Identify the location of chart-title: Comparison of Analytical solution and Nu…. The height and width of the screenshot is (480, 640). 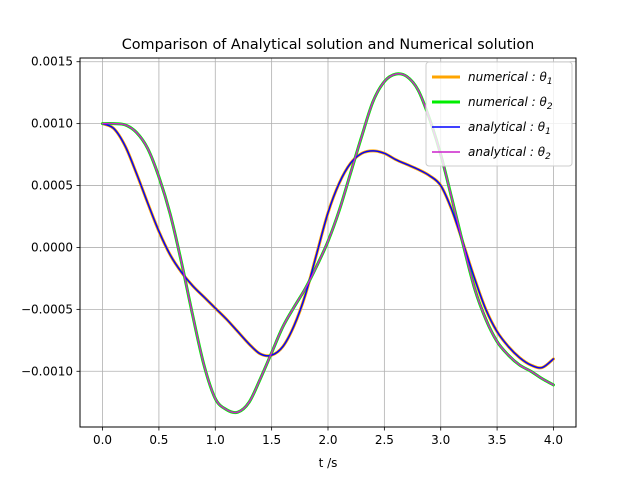
(328, 45).